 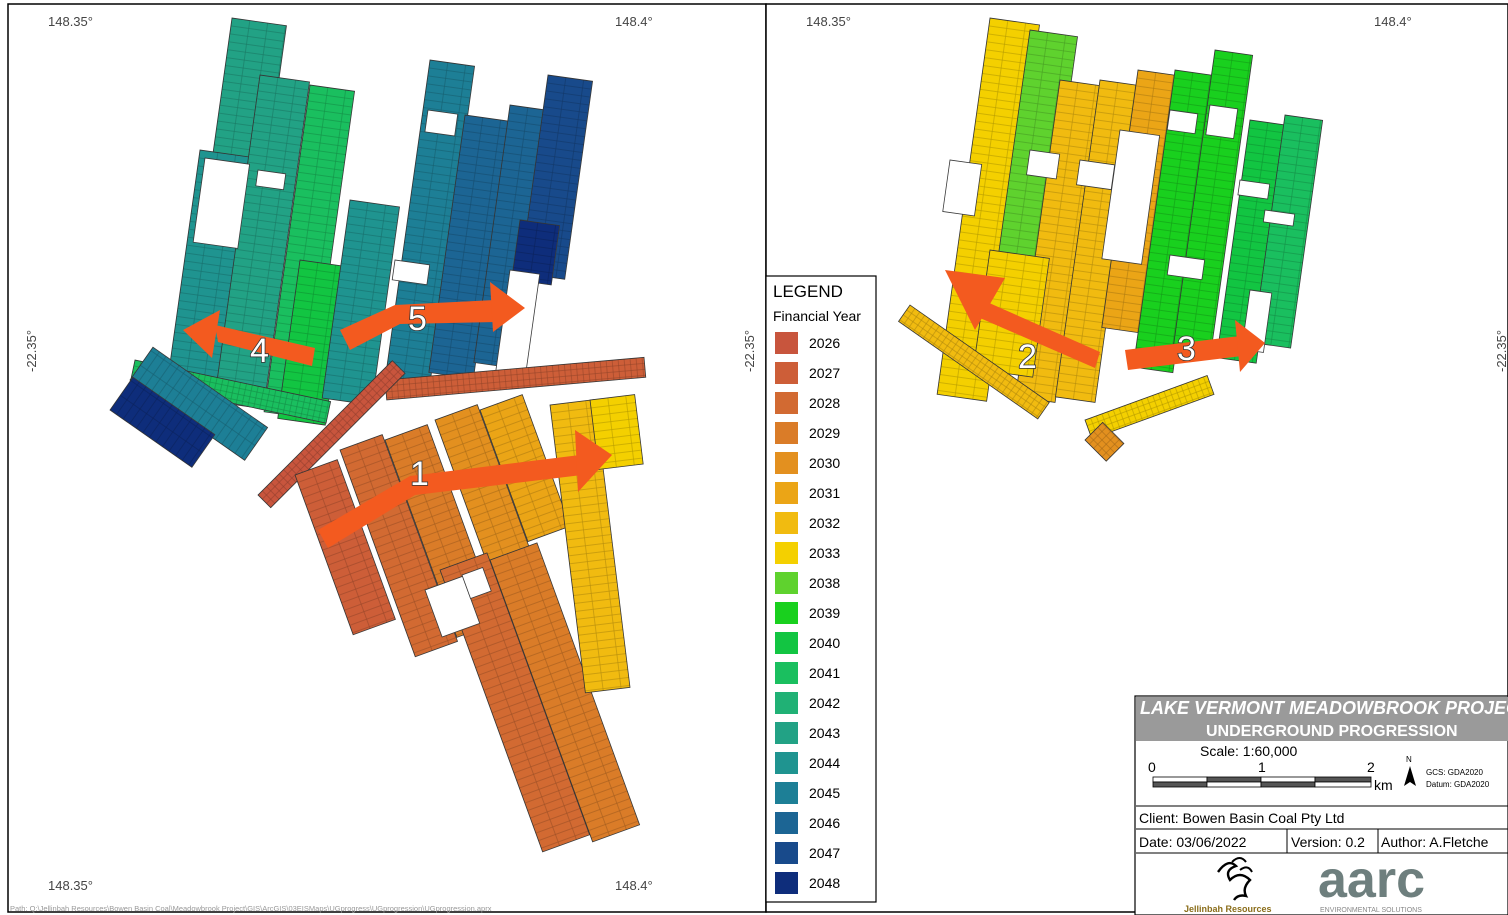 I want to click on version-label: Version: 0.2, so click(x=1328, y=842).